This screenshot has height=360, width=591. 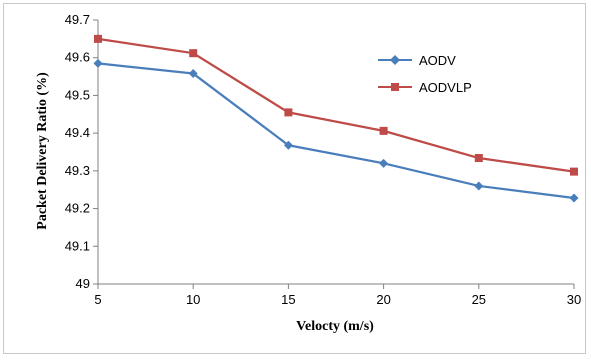 I want to click on y-tick-labels: 49 49.1 49.2 49.3 49.4 49.5 49.6 49.7, so click(x=81, y=151).